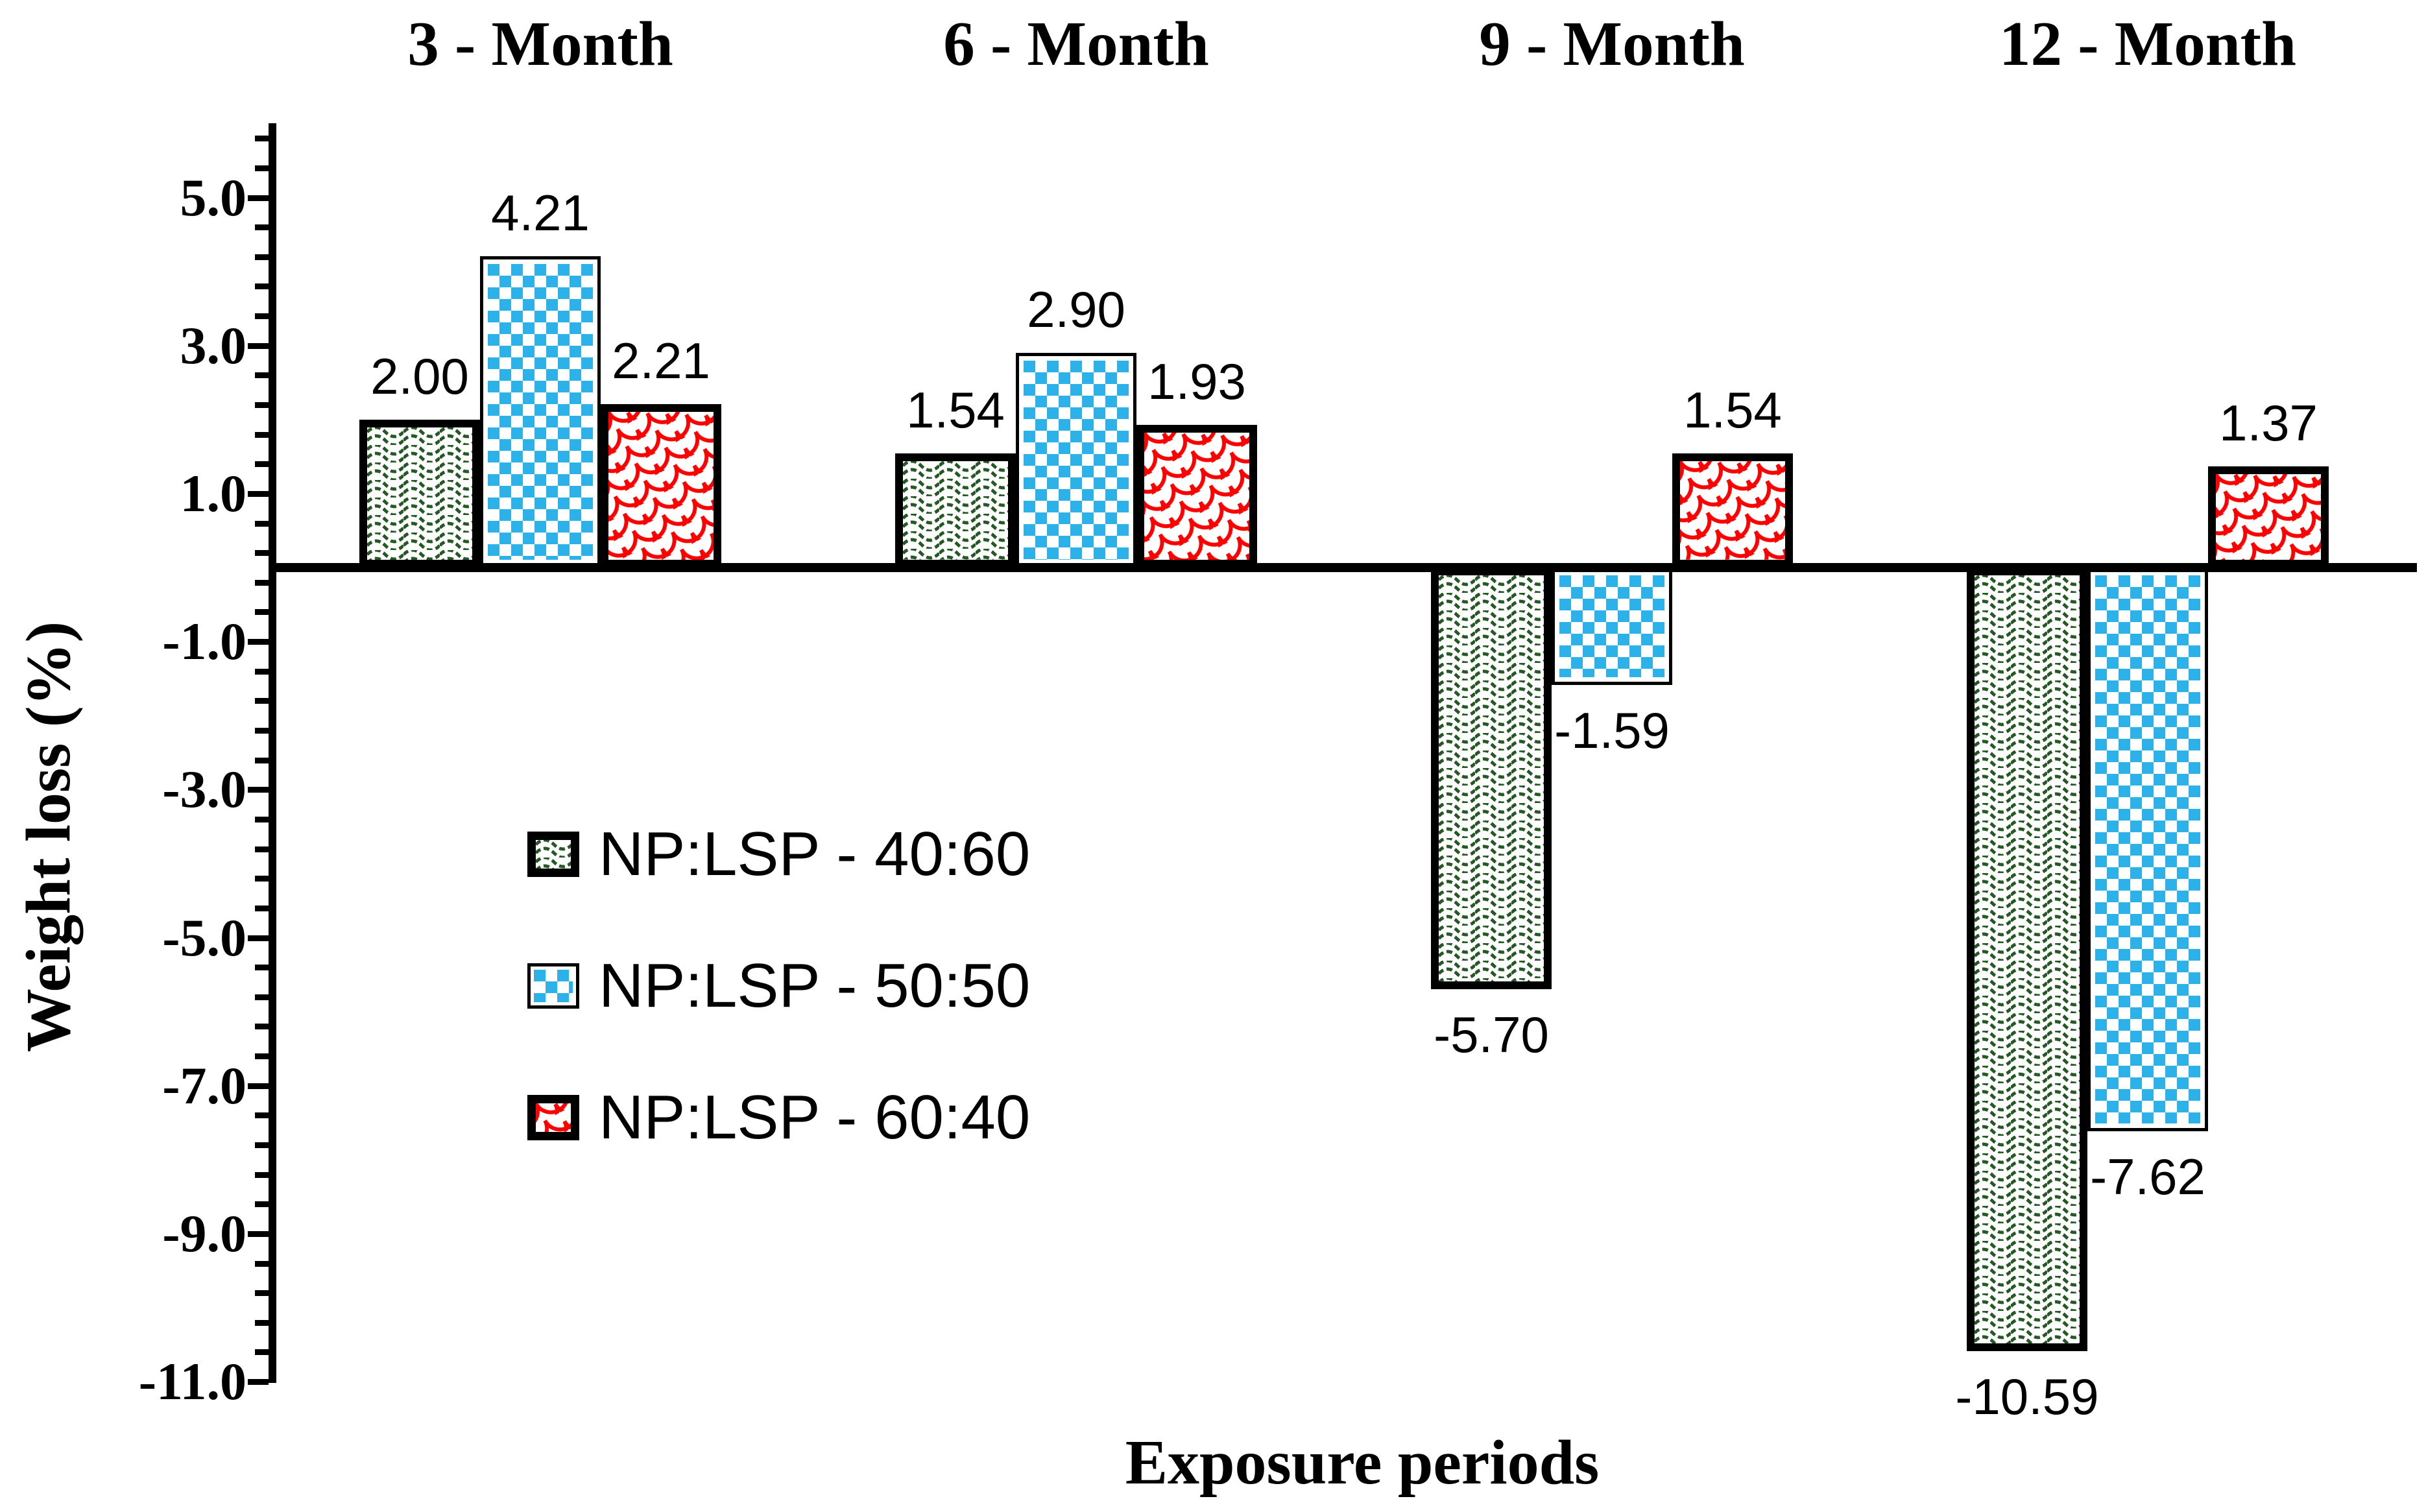 The height and width of the screenshot is (1512, 2426). I want to click on value-label: 2.90, so click(1076, 310).